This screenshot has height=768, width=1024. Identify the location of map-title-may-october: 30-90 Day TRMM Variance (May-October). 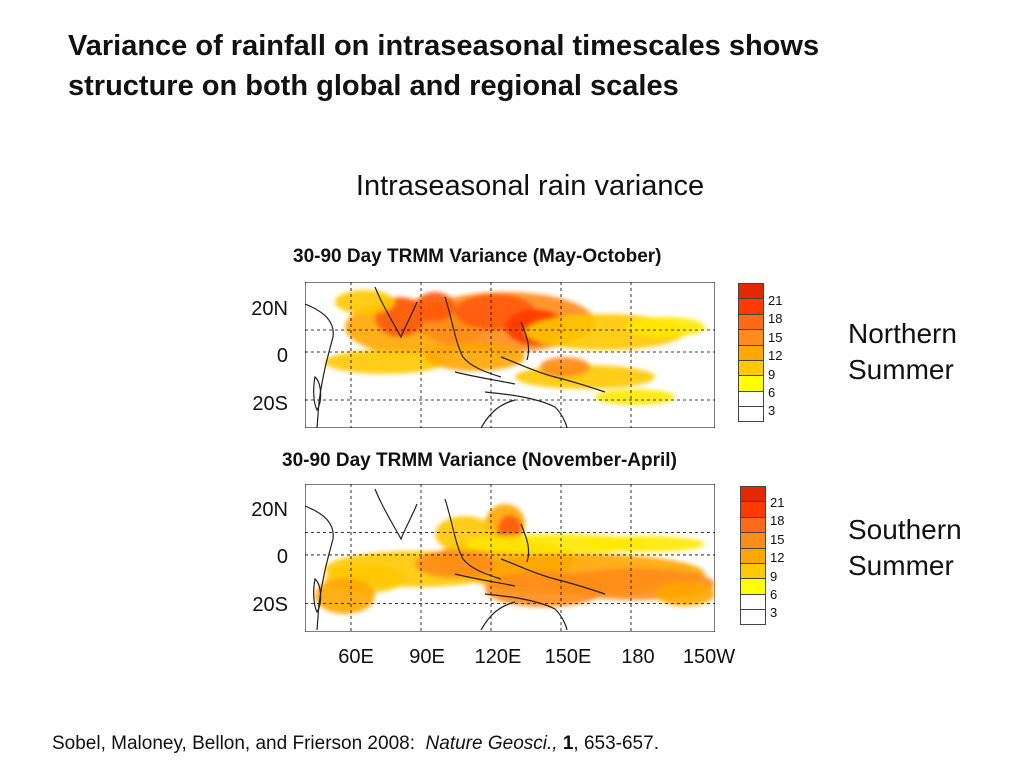
(477, 256).